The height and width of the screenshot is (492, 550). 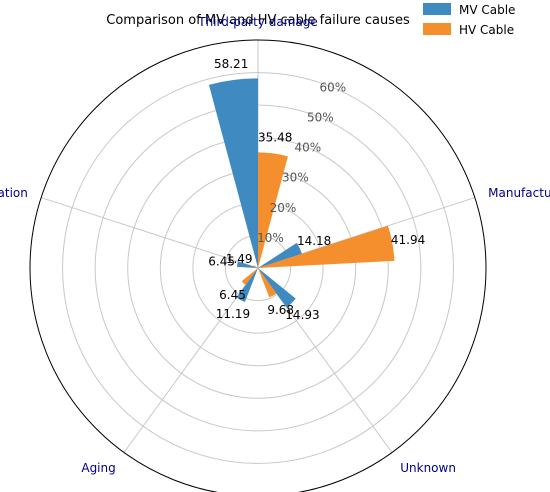 I want to click on value-label: 9.68, so click(x=280, y=310).